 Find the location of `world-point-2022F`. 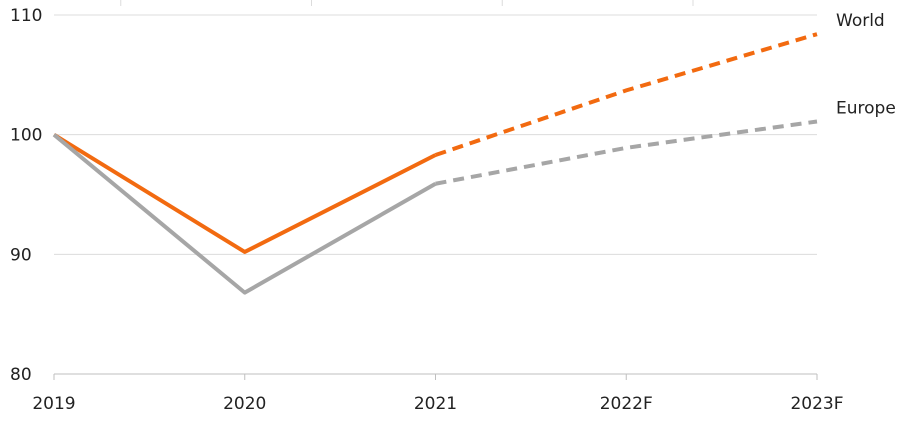

world-point-2022F is located at coordinates (626, 90).